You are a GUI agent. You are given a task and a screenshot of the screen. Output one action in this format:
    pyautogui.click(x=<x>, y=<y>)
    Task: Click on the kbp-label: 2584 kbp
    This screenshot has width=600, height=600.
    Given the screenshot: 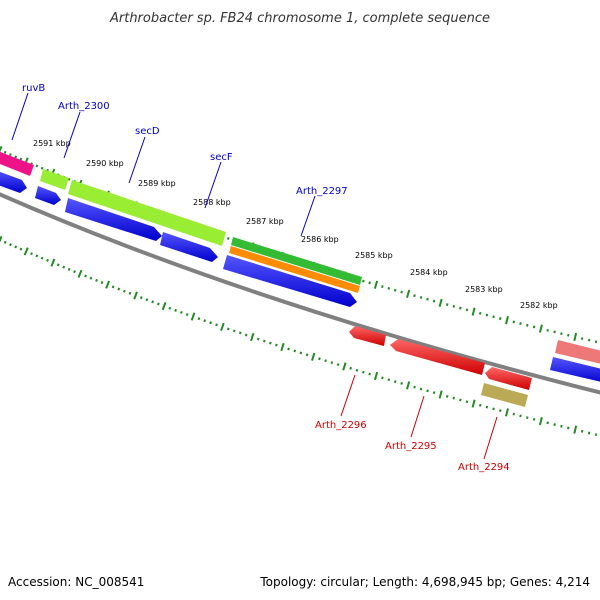 What is the action you would take?
    pyautogui.click(x=429, y=272)
    